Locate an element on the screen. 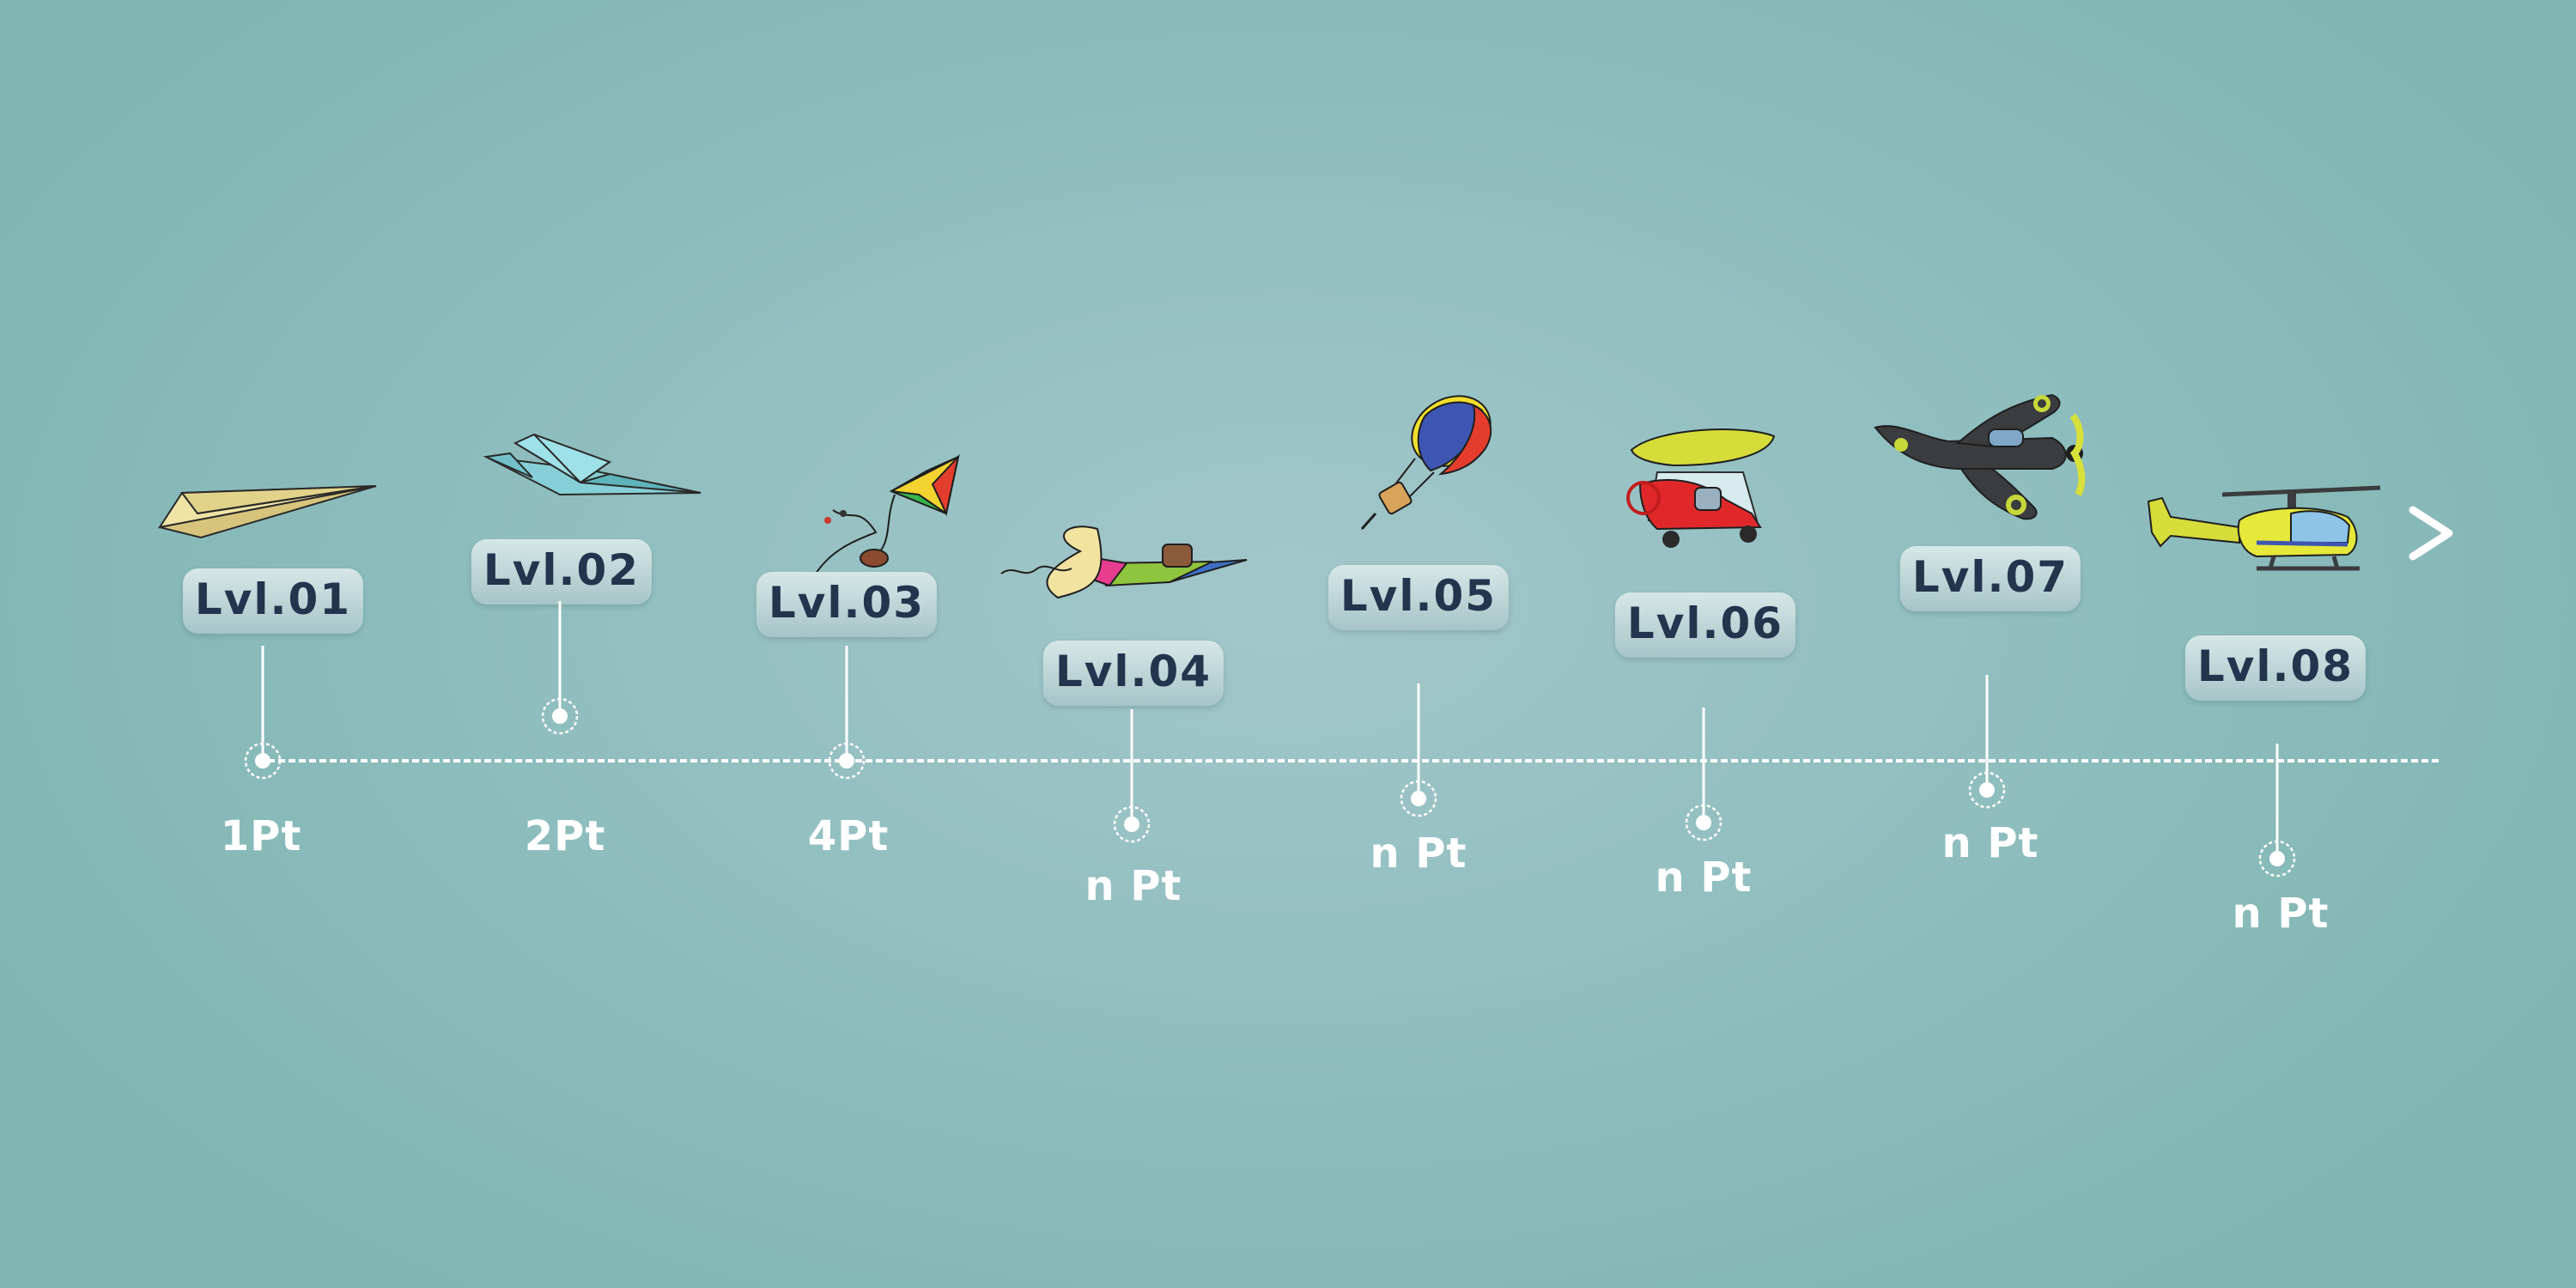 The height and width of the screenshot is (1288, 2576). propeller-plane-icon is located at coordinates (1980, 457).